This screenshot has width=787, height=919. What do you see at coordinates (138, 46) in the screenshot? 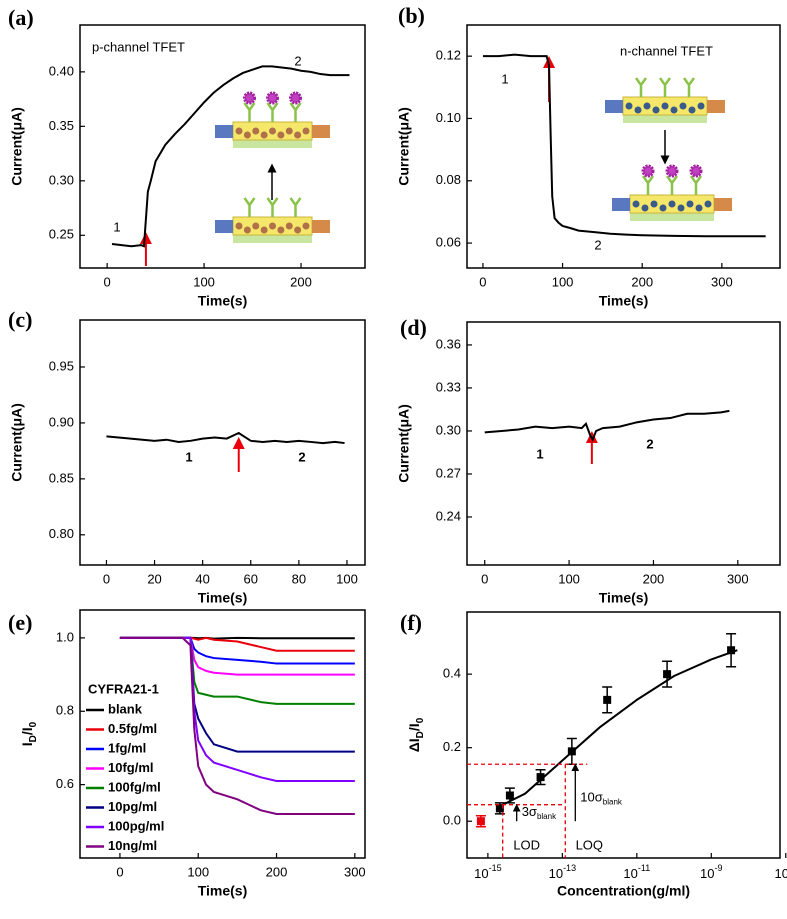
I see `annotation: p-channel TFET` at bounding box center [138, 46].